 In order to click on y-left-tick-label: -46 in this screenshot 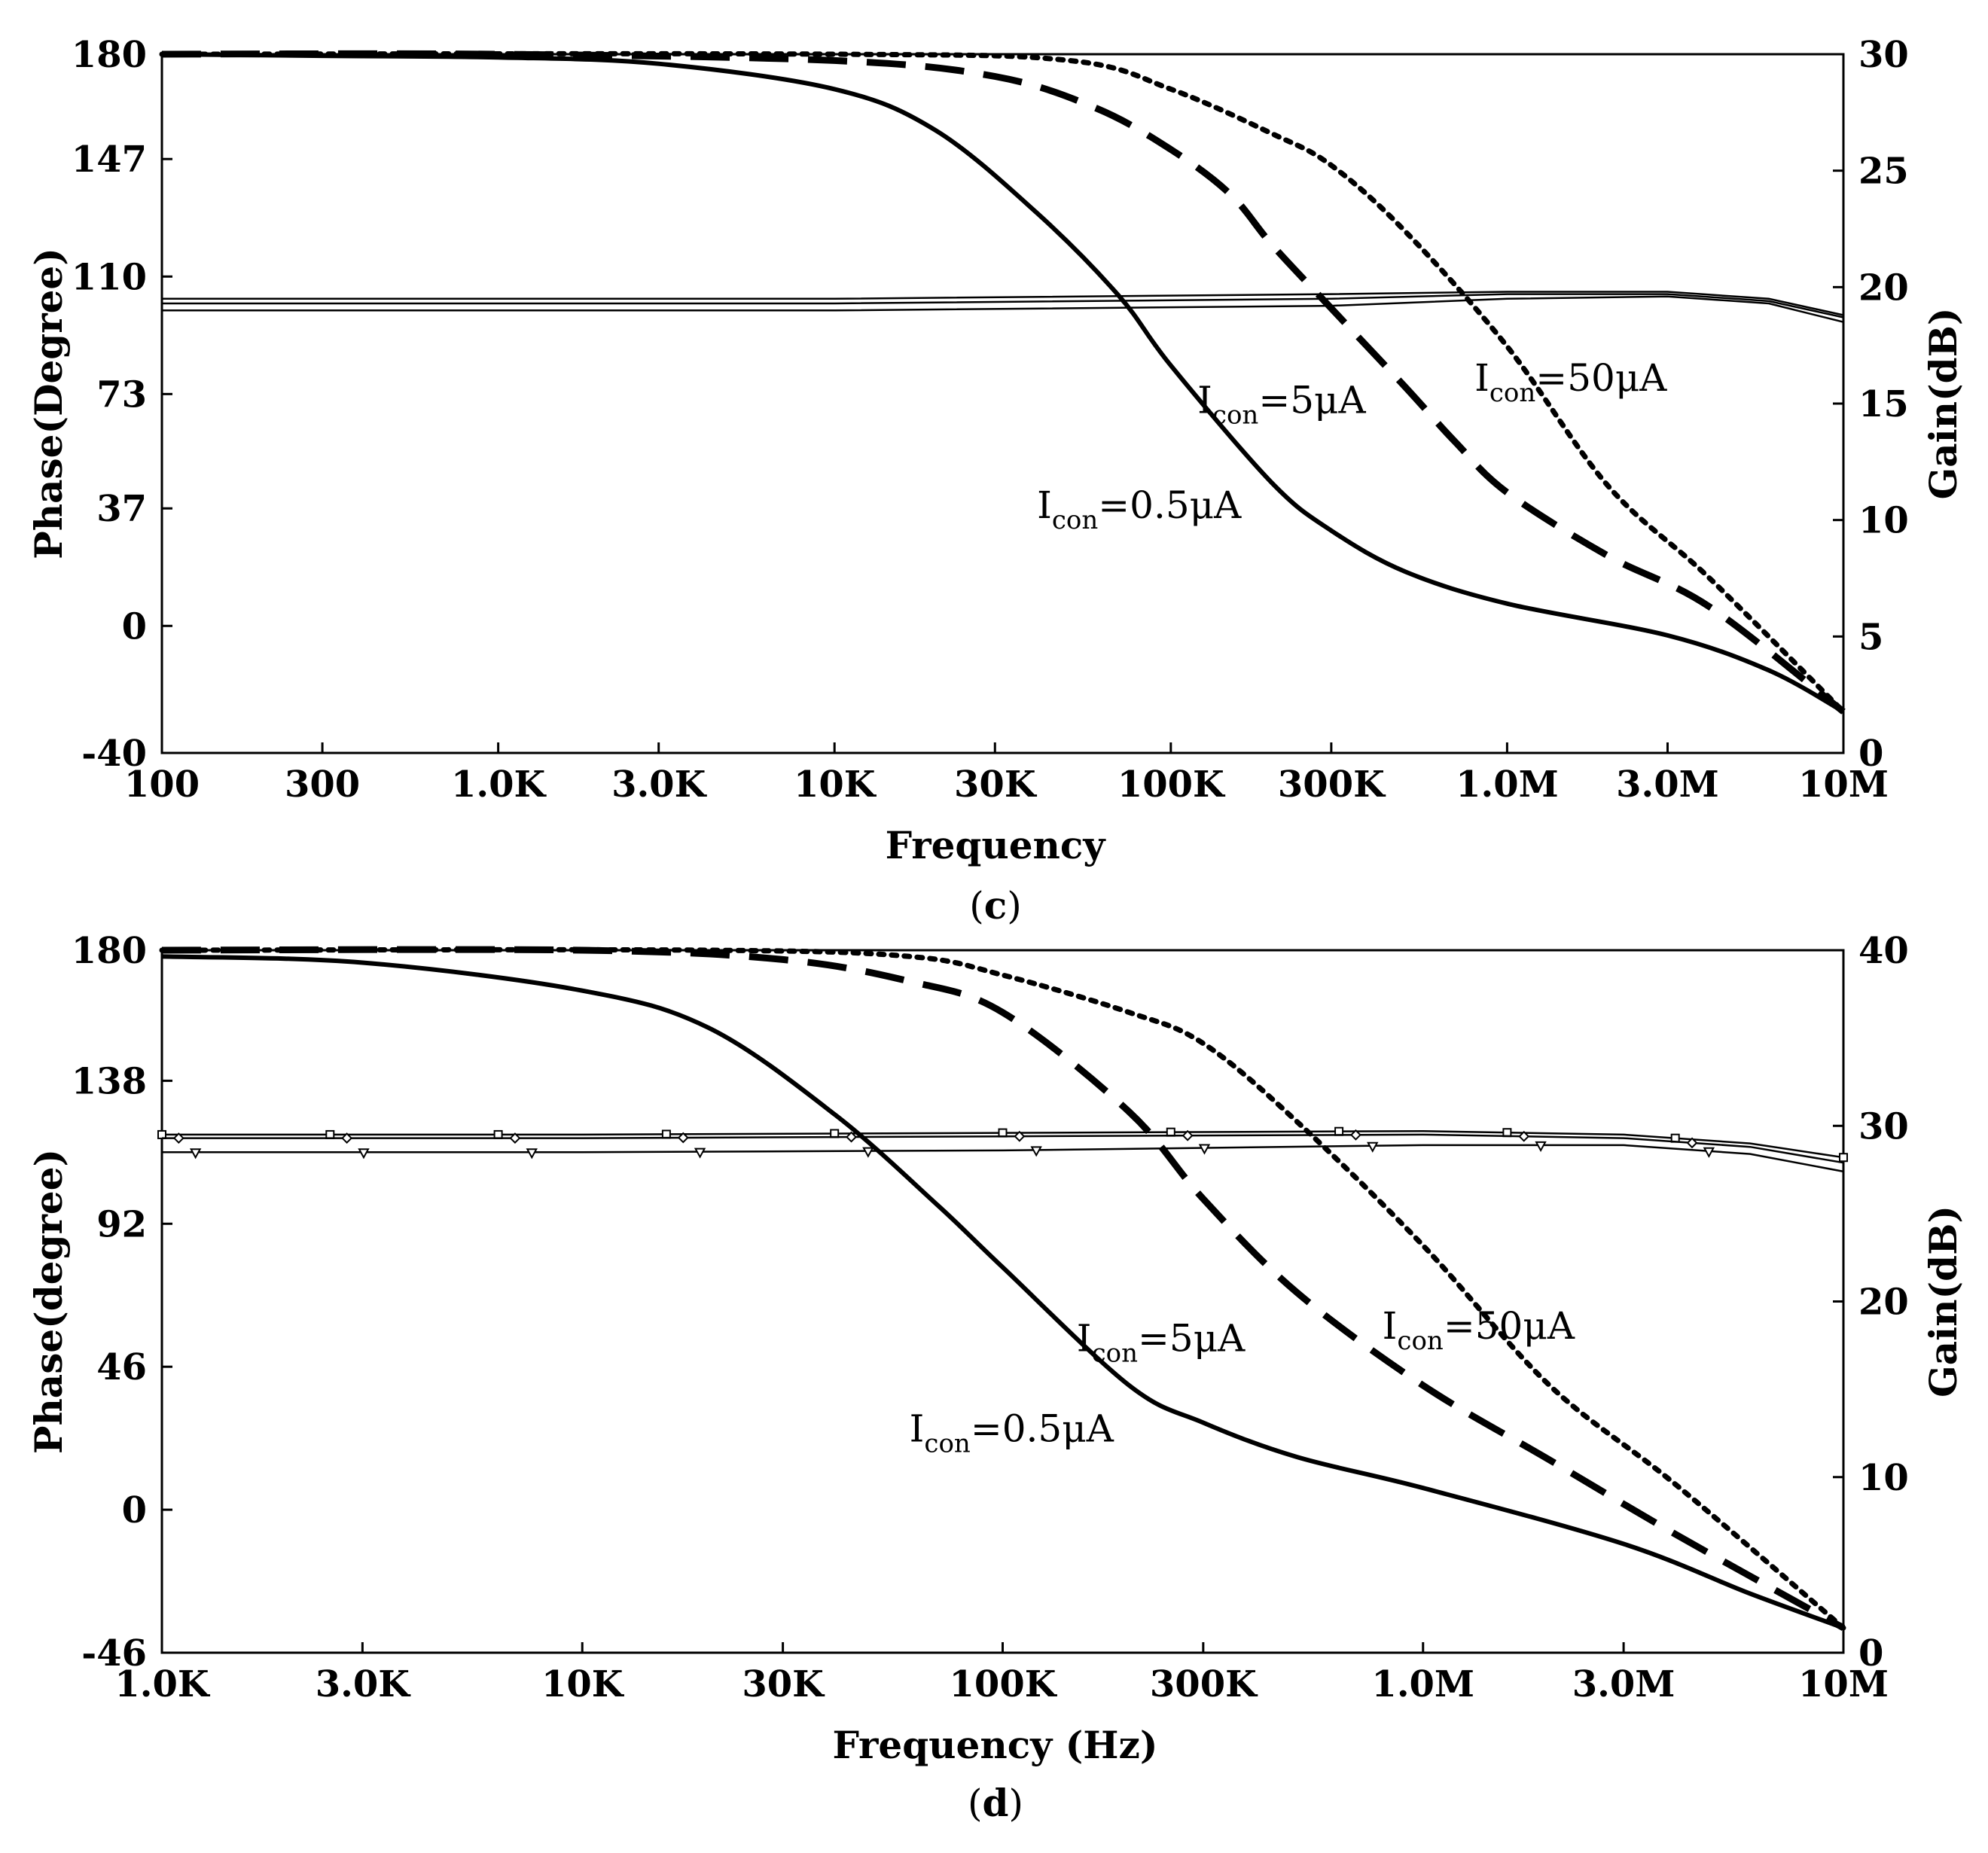, I will do `click(114, 1653)`.